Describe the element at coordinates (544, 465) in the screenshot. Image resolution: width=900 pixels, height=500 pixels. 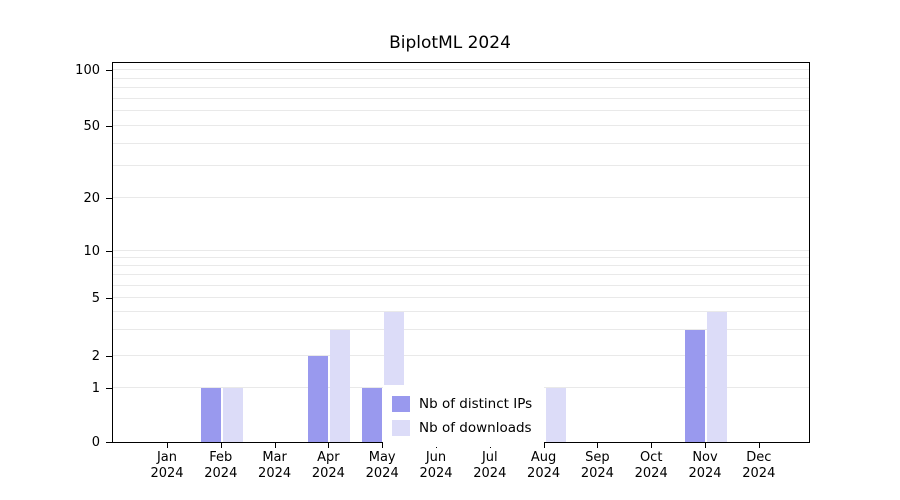
I see `x-axis-label-aug: Aug 2024` at that location.